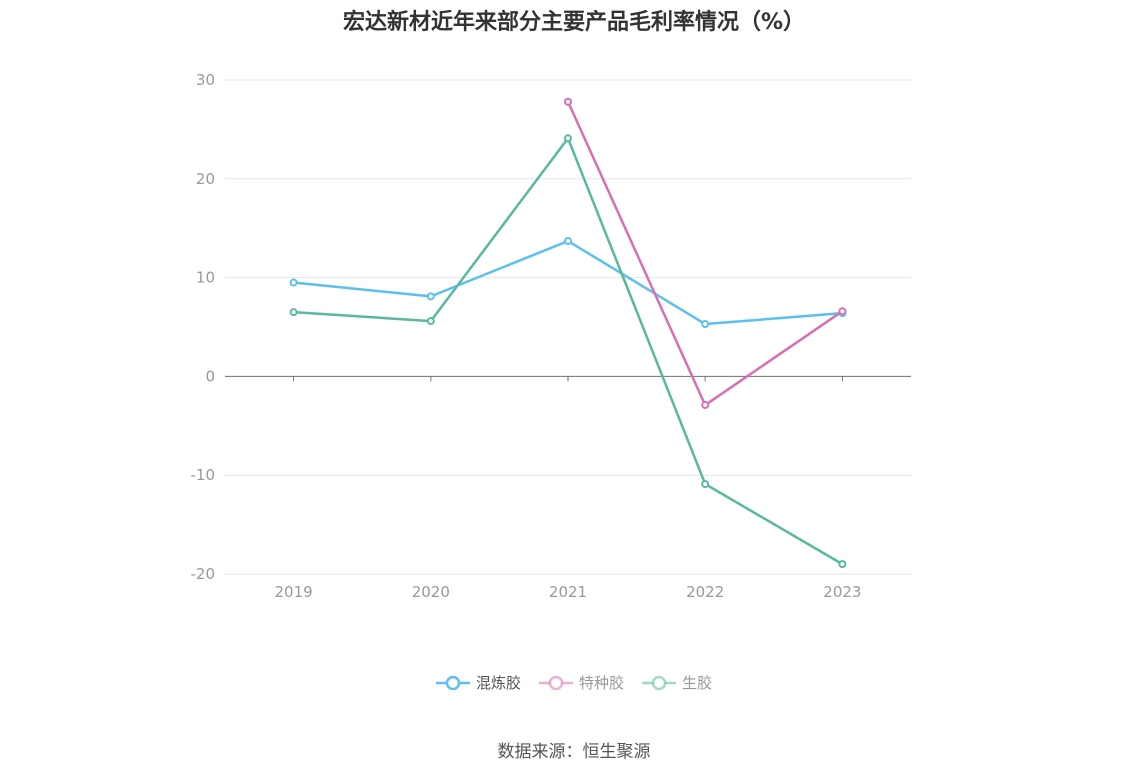 The width and height of the screenshot is (1148, 776). I want to click on legend-item: 特种胶, so click(581, 682).